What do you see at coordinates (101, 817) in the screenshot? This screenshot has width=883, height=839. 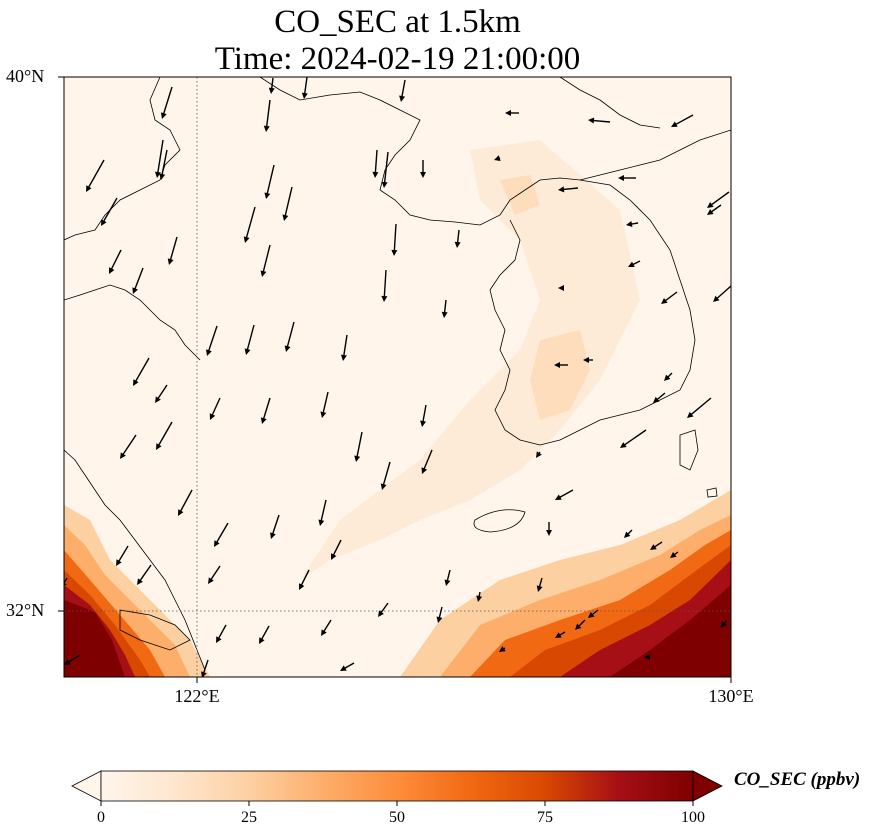 I see `colorbar-tick-label: 0` at bounding box center [101, 817].